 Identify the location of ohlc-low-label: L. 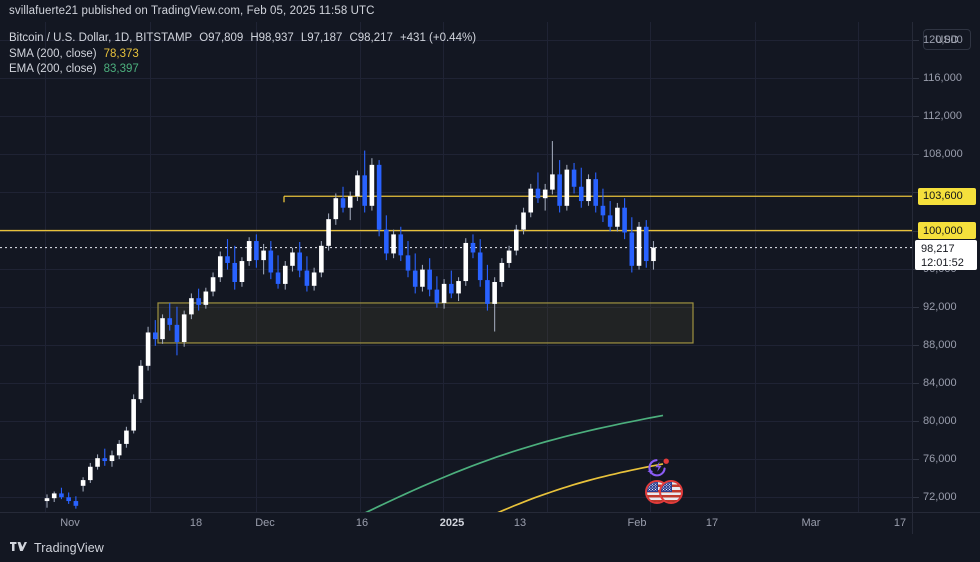
(304, 38).